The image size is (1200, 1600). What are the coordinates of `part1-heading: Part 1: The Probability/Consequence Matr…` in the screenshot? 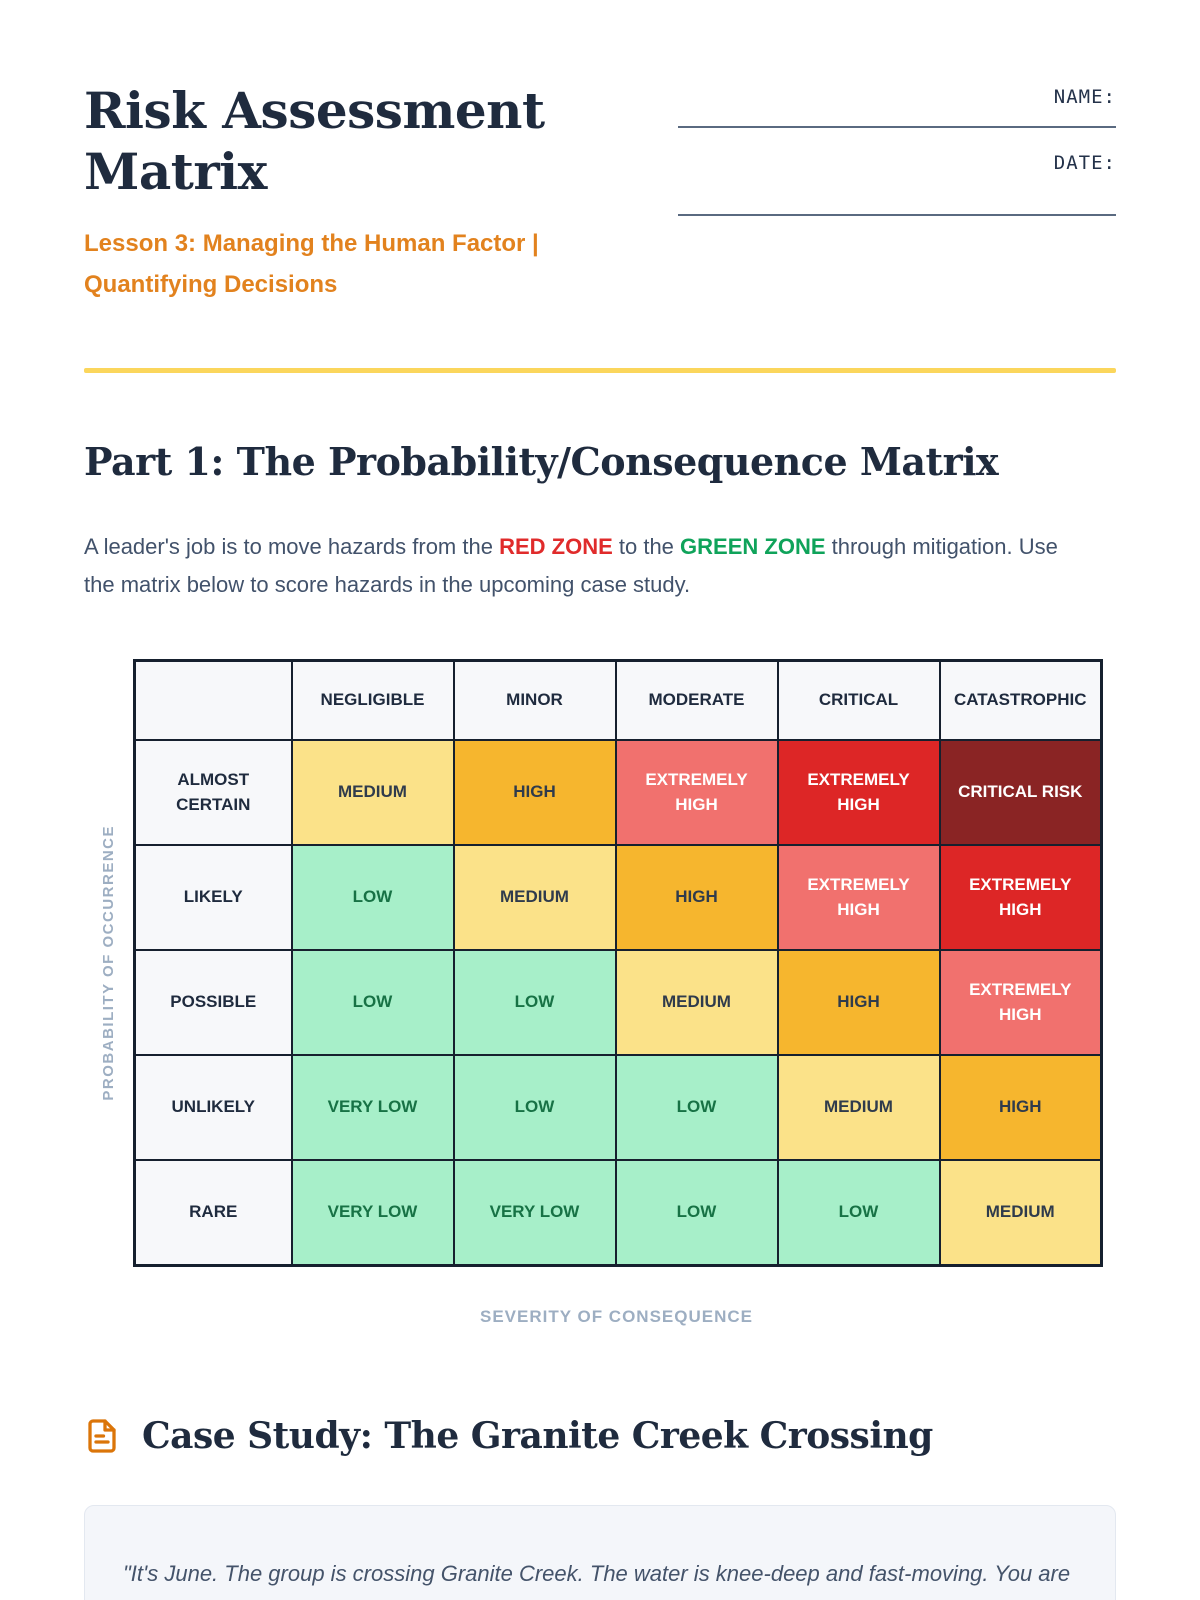 It's located at (541, 461).